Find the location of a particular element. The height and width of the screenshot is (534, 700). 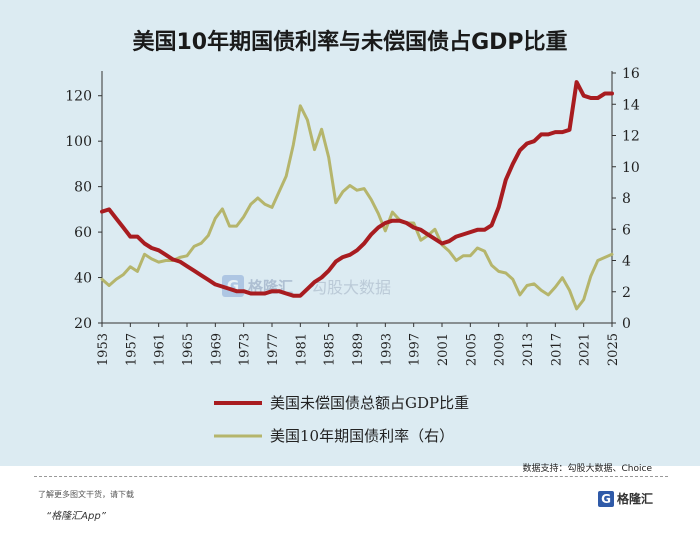

brand-logo: G 格隆汇 is located at coordinates (625, 498).